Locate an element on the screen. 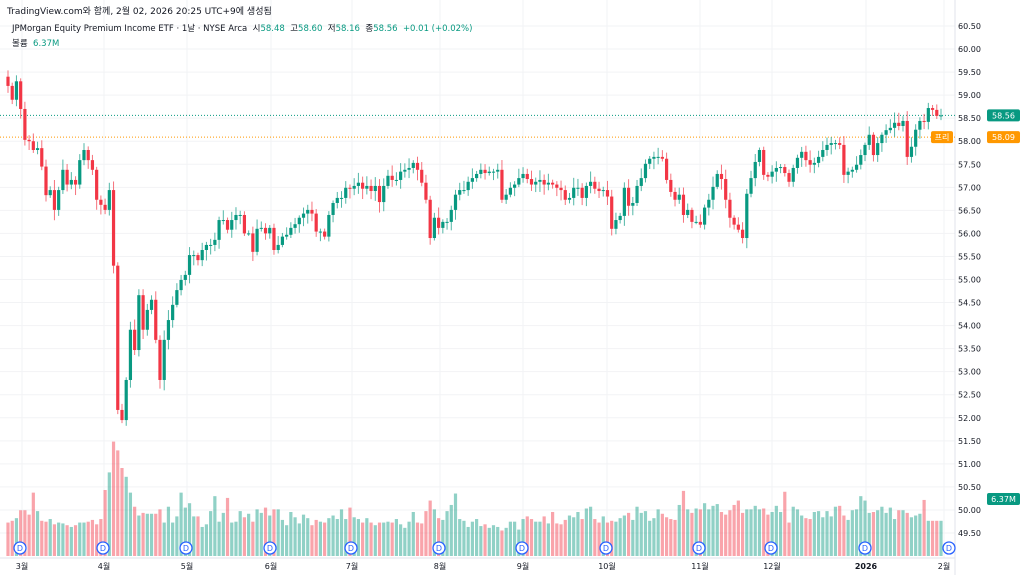  y-tick-label: 58.50 is located at coordinates (969, 118).